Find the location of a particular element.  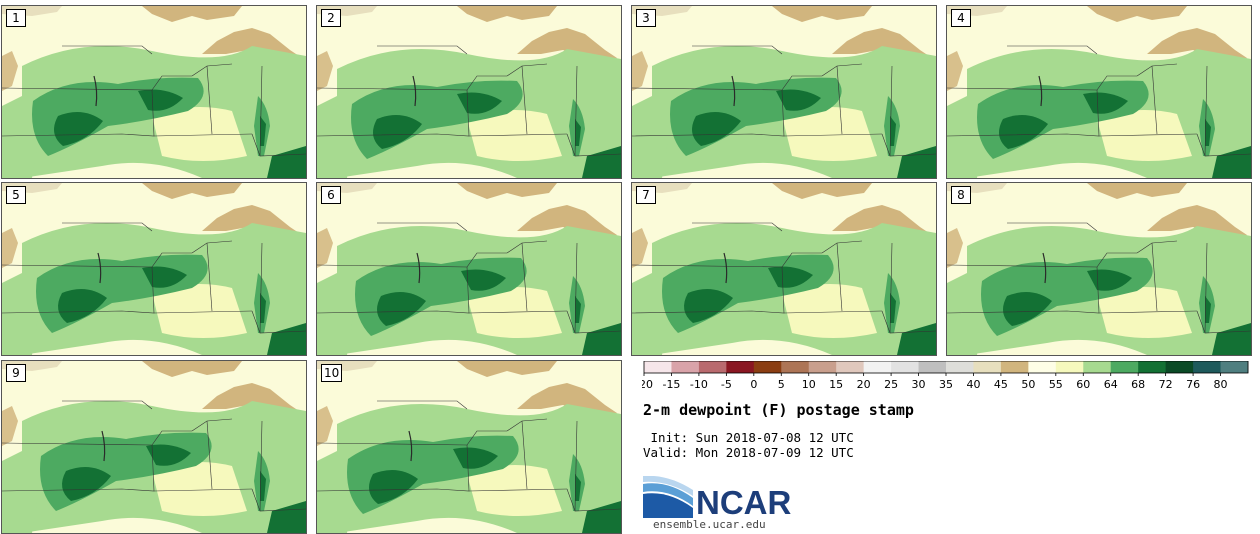

ensemble-member-panel: 1 is located at coordinates (154, 92).